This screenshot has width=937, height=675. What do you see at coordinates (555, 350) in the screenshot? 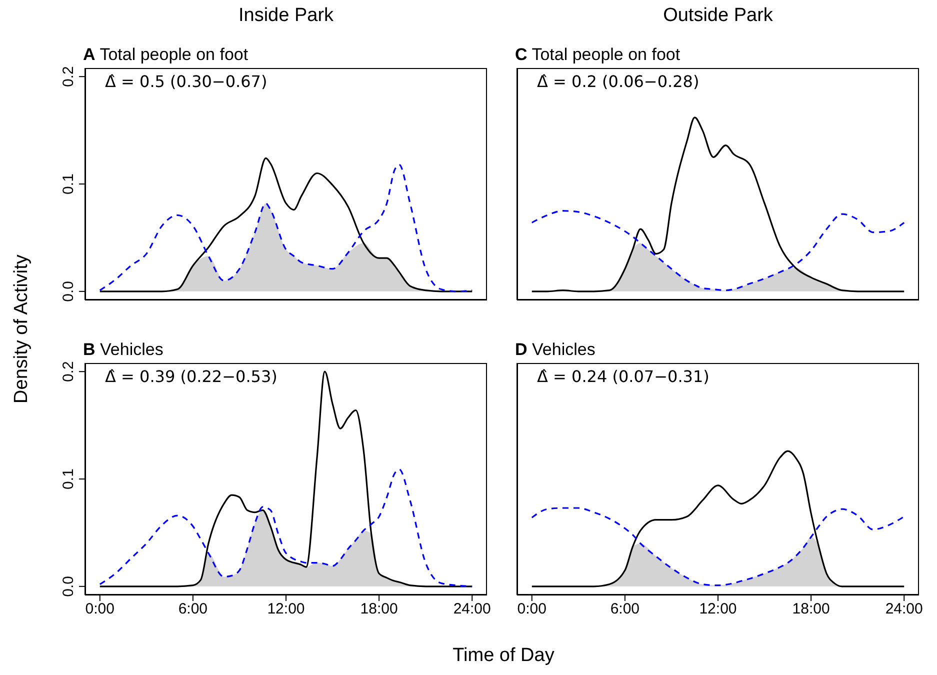
I see `chart-subtitle: D Vehicles` at bounding box center [555, 350].